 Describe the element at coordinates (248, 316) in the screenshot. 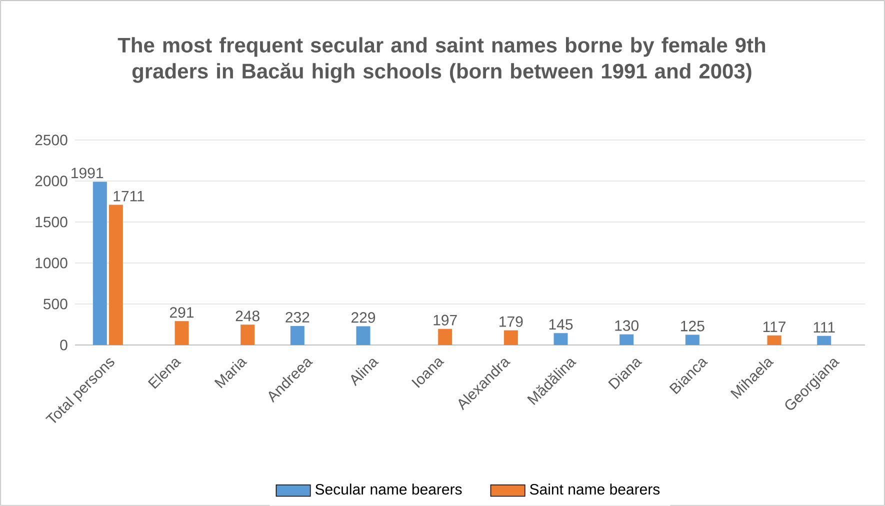

I see `data-label: 248` at that location.